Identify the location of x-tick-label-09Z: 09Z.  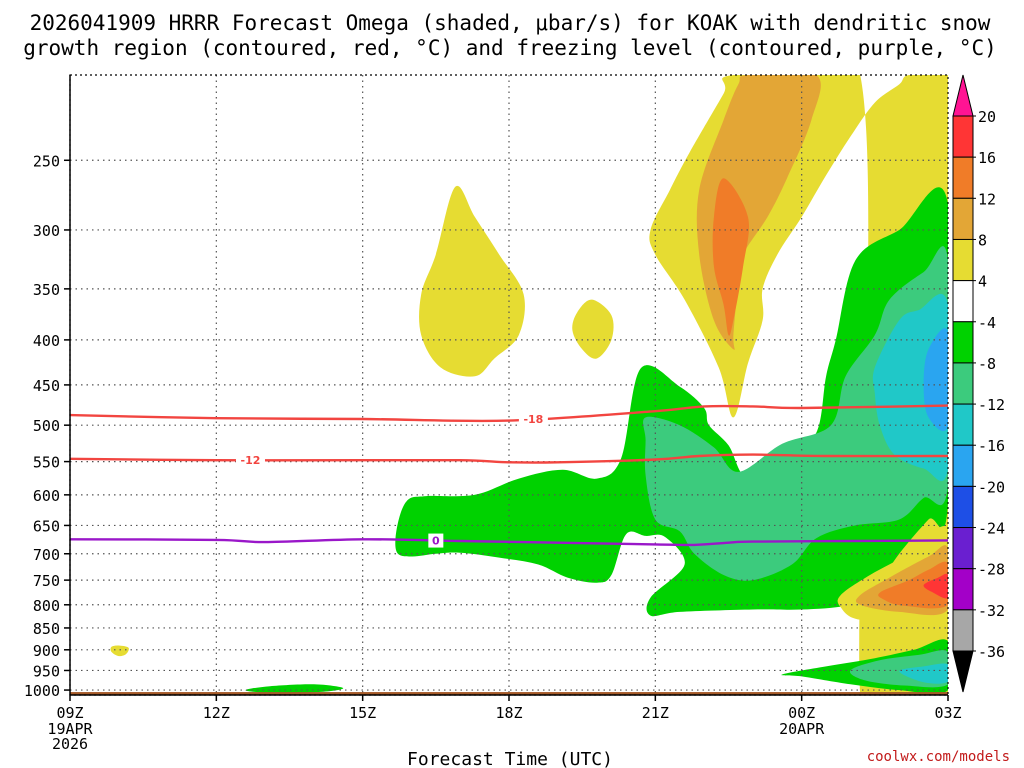
(69, 713).